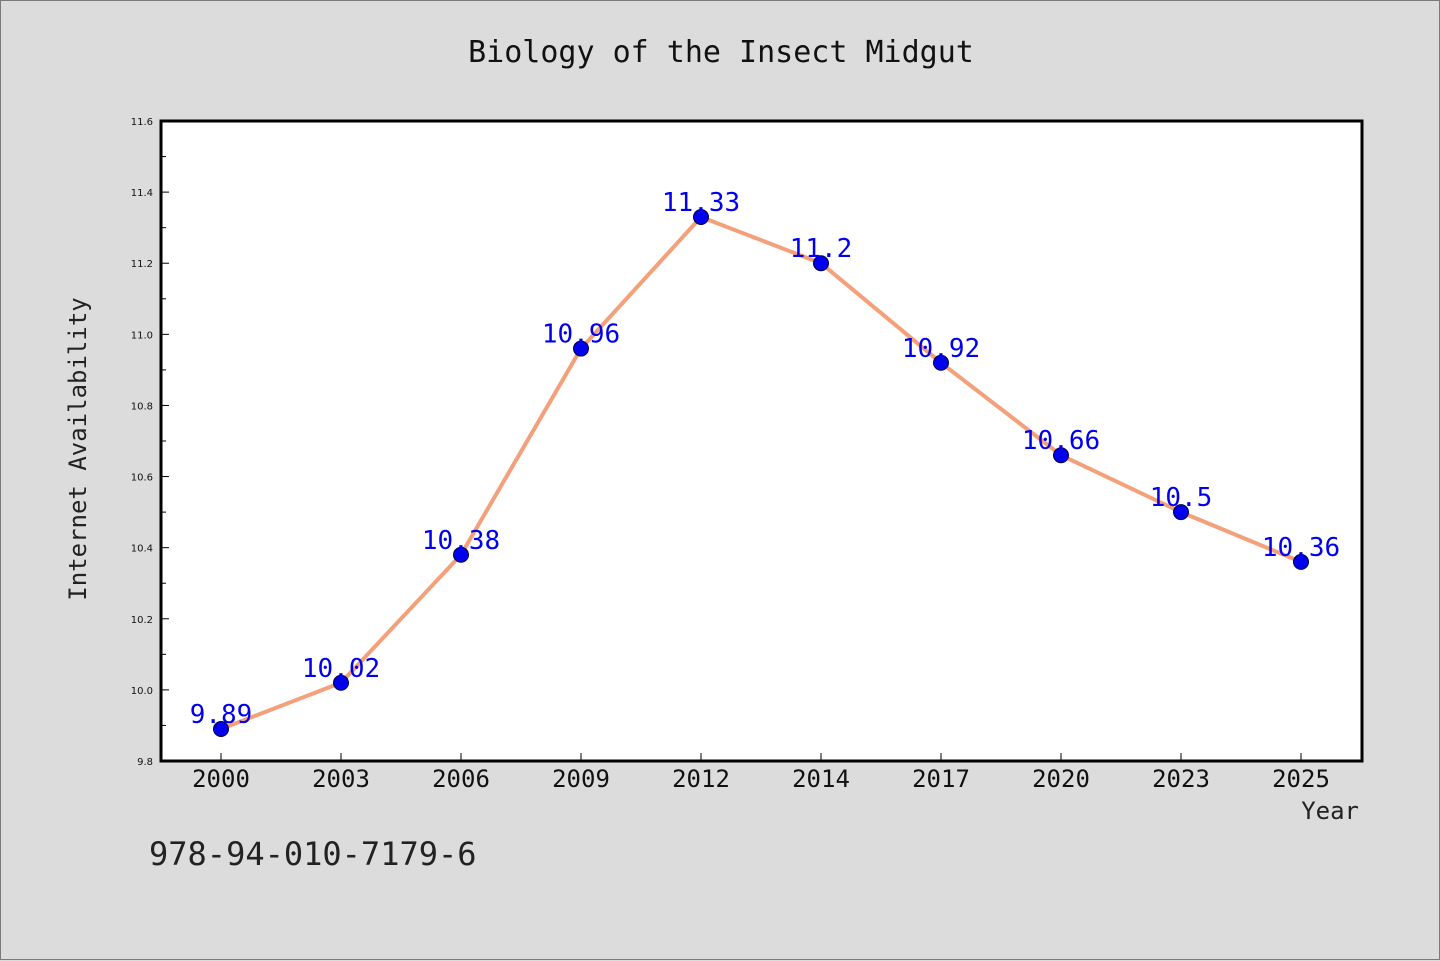 This screenshot has height=961, width=1440. What do you see at coordinates (1061, 779) in the screenshot?
I see `x-tick-label: 2020` at bounding box center [1061, 779].